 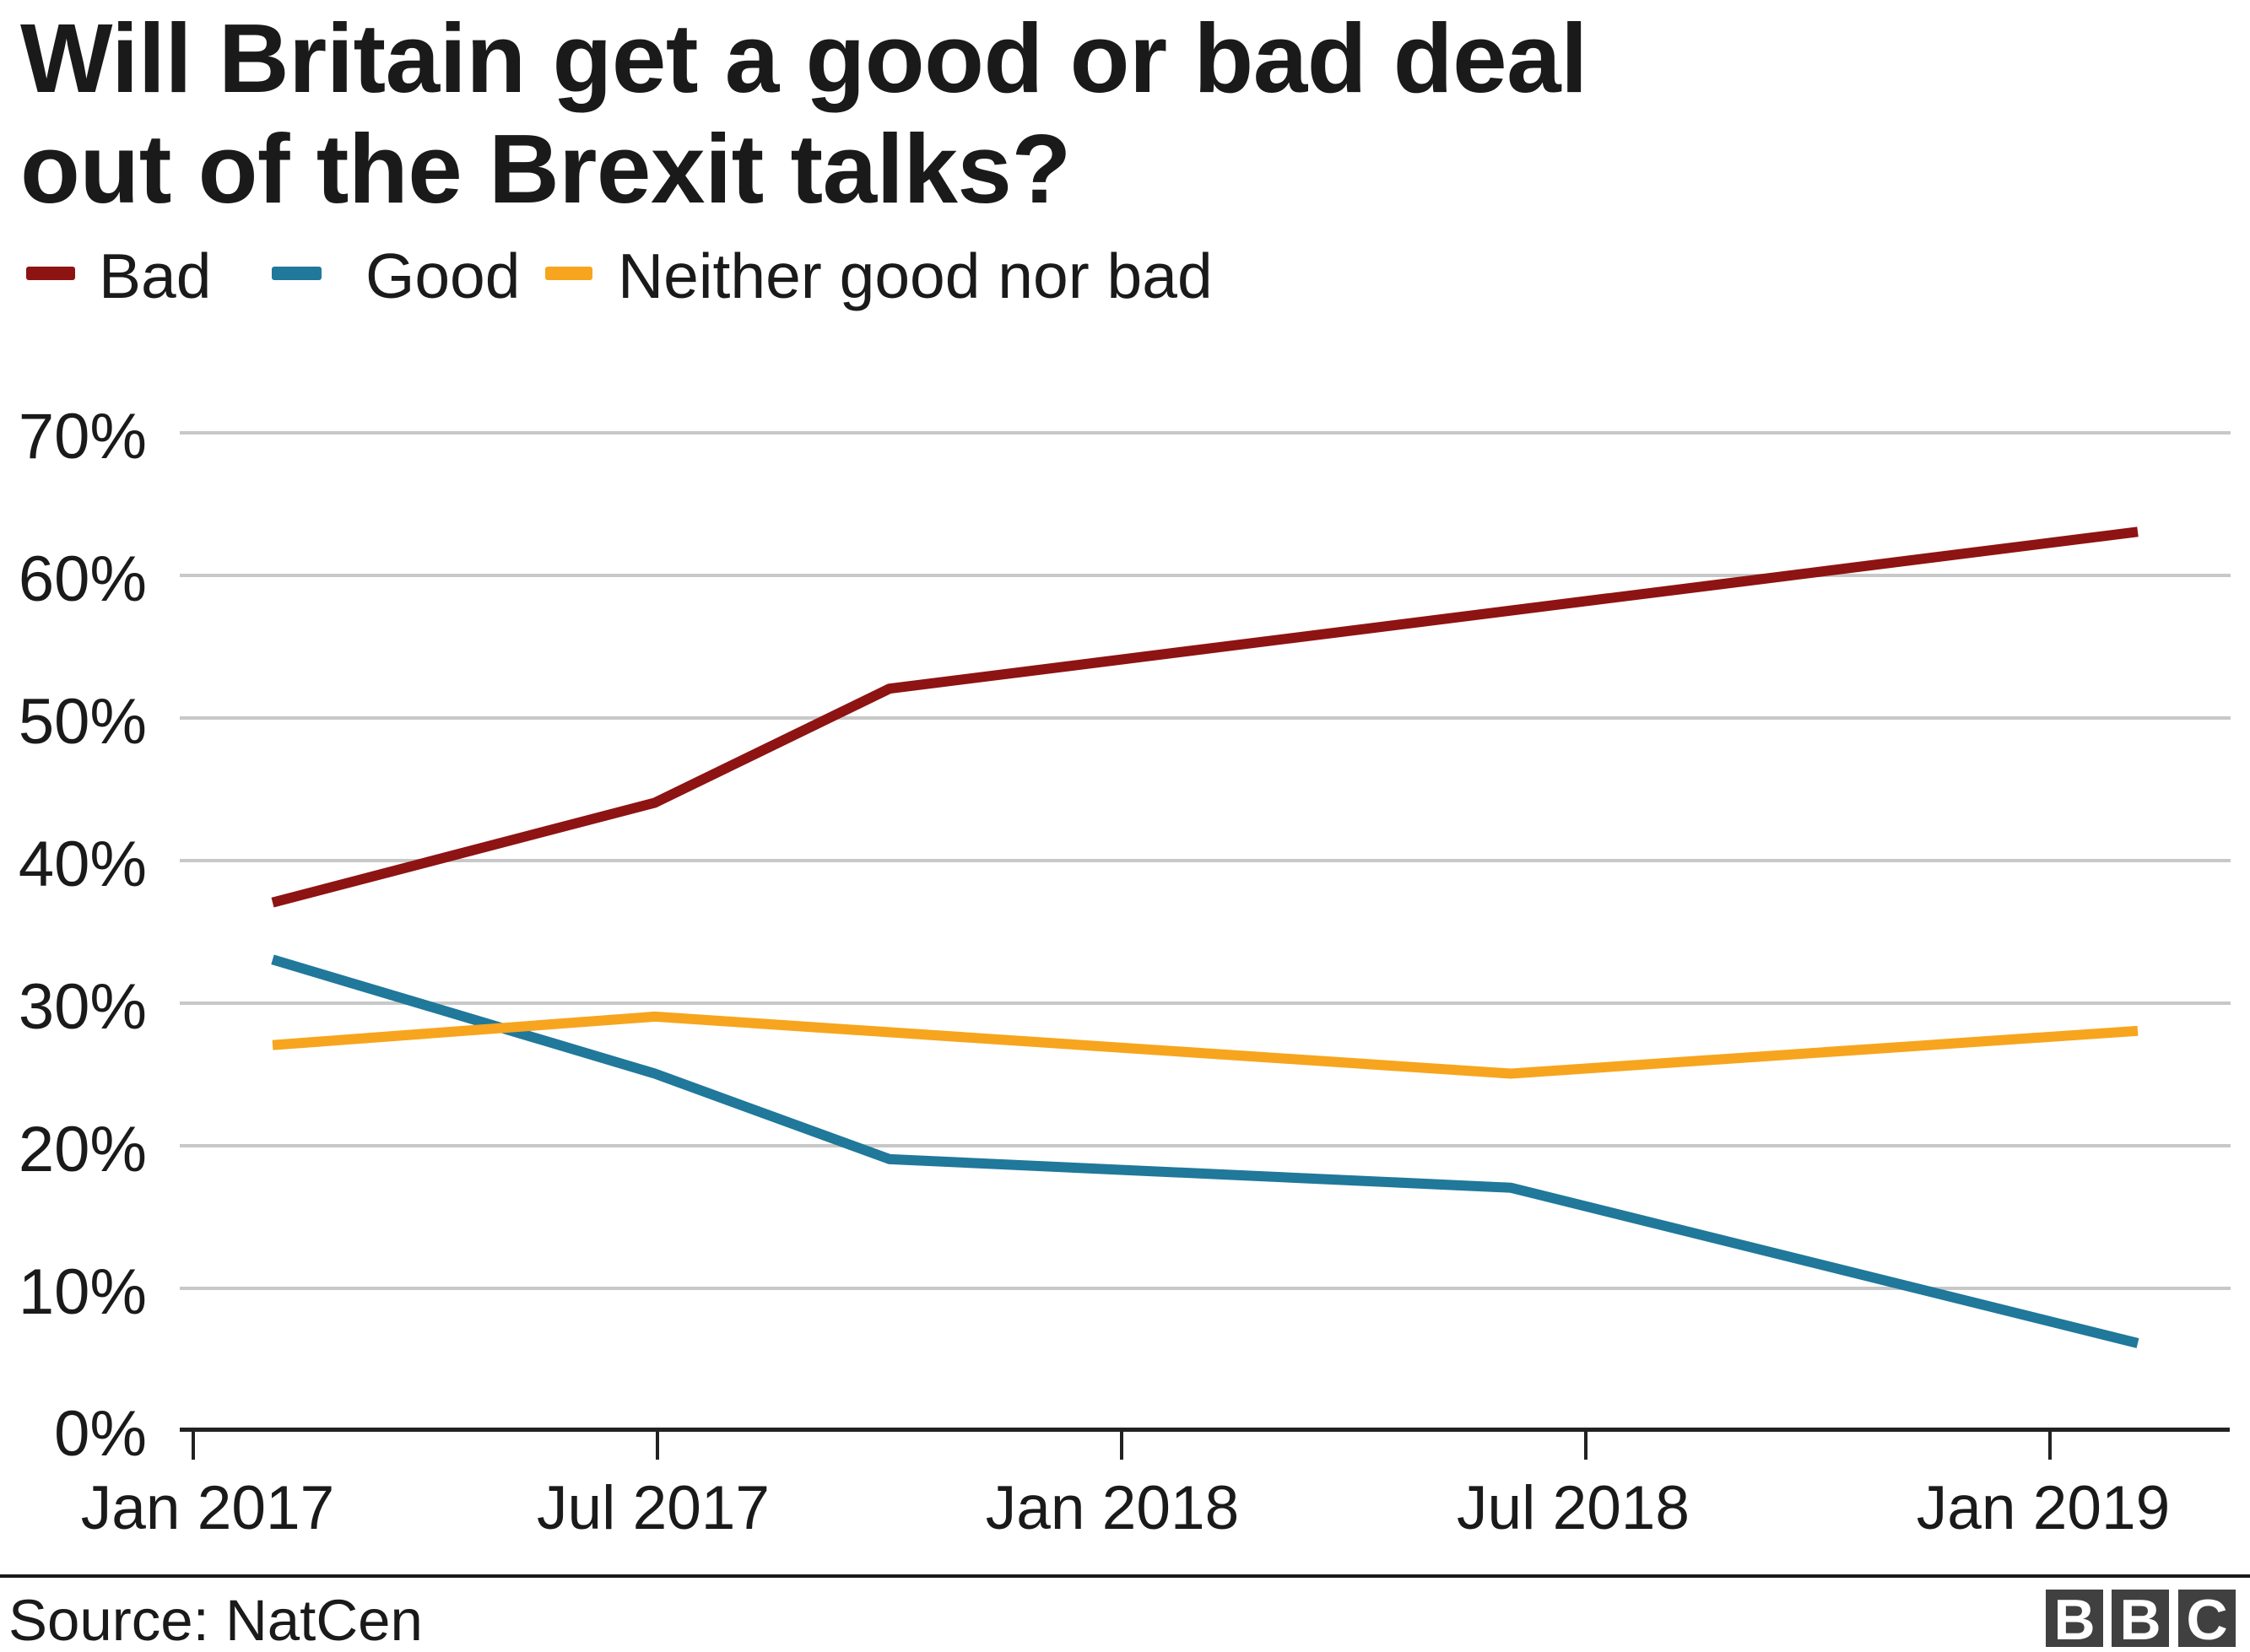 What do you see at coordinates (83, 1292) in the screenshot?
I see `svg-text: 10%` at bounding box center [83, 1292].